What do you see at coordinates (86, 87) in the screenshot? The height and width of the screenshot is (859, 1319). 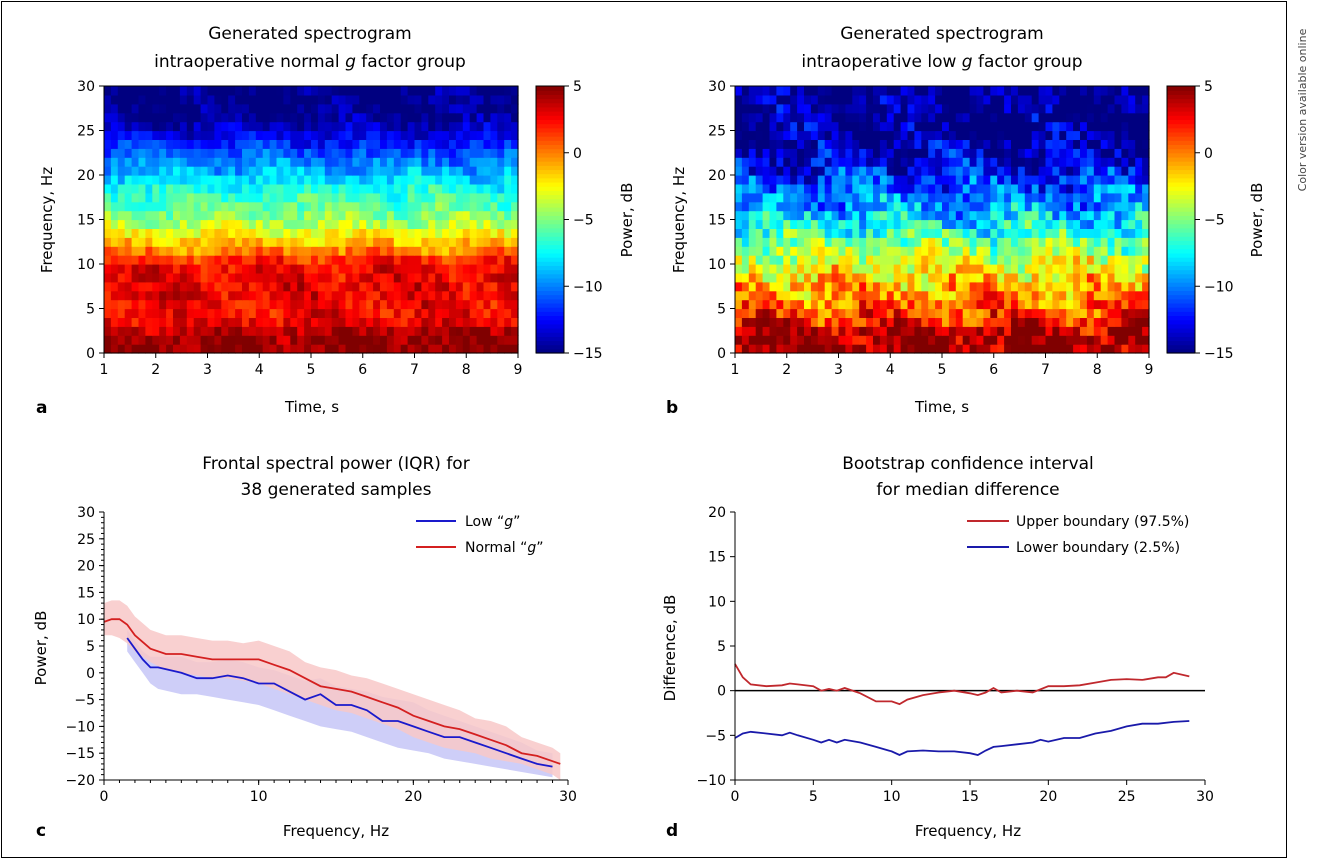 I see `y-tick-label: 30` at bounding box center [86, 87].